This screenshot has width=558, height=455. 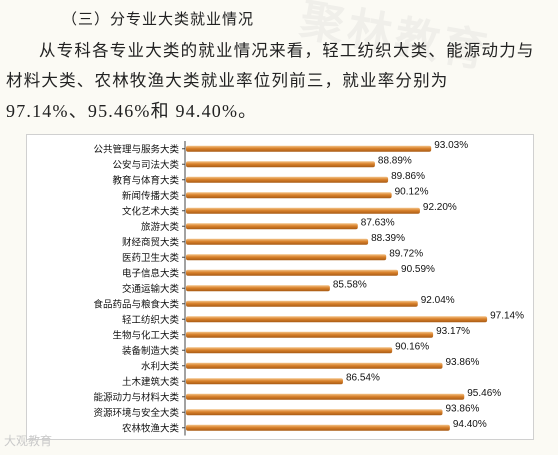 I want to click on value-label: 88.89%, so click(x=395, y=160).